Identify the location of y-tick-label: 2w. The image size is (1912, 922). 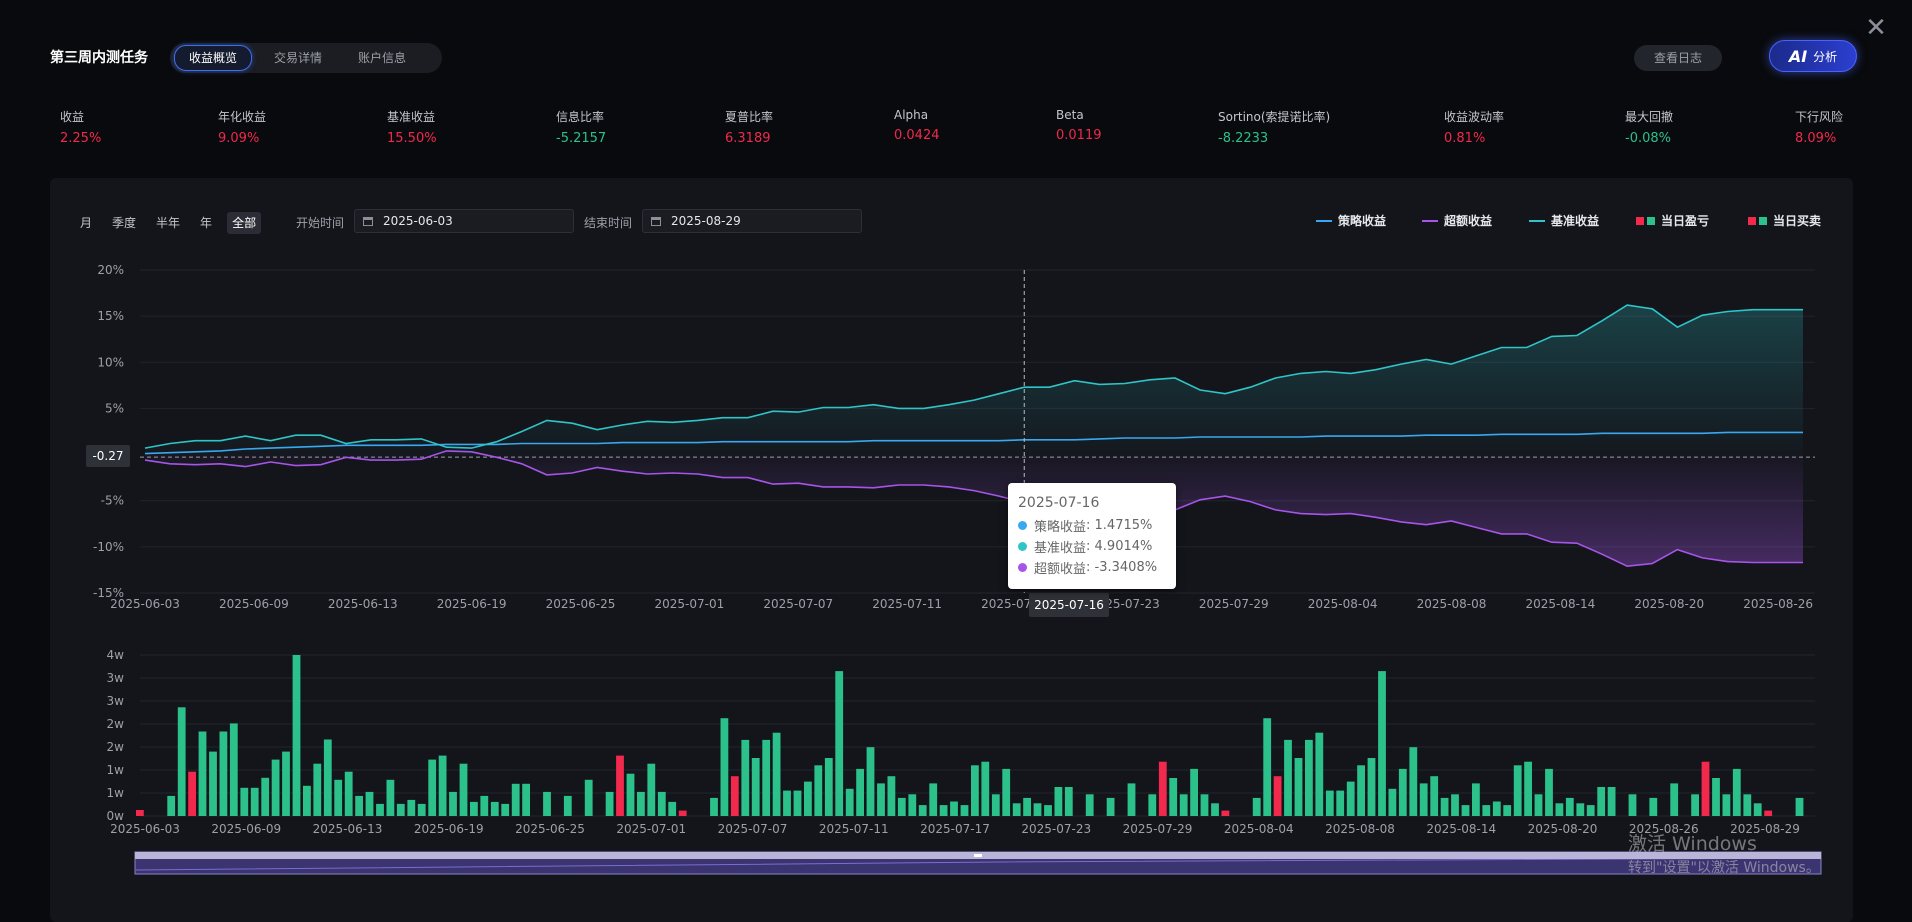
(116, 724).